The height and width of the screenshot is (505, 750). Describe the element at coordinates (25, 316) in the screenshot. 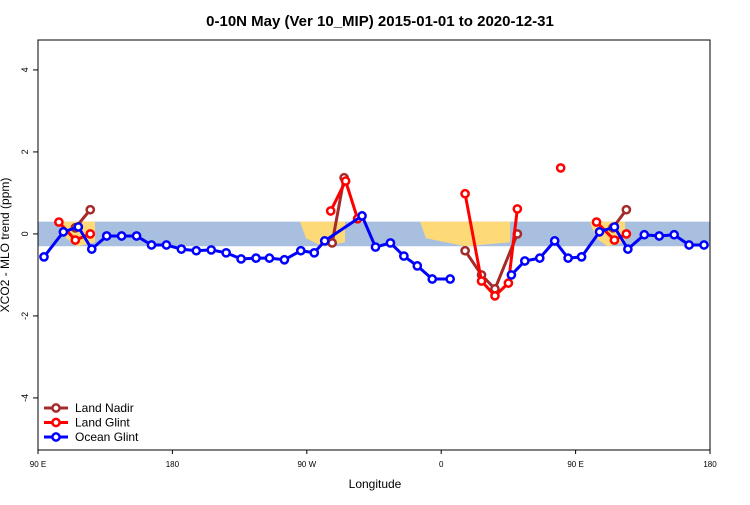

I see `y-tick-label: -2` at that location.